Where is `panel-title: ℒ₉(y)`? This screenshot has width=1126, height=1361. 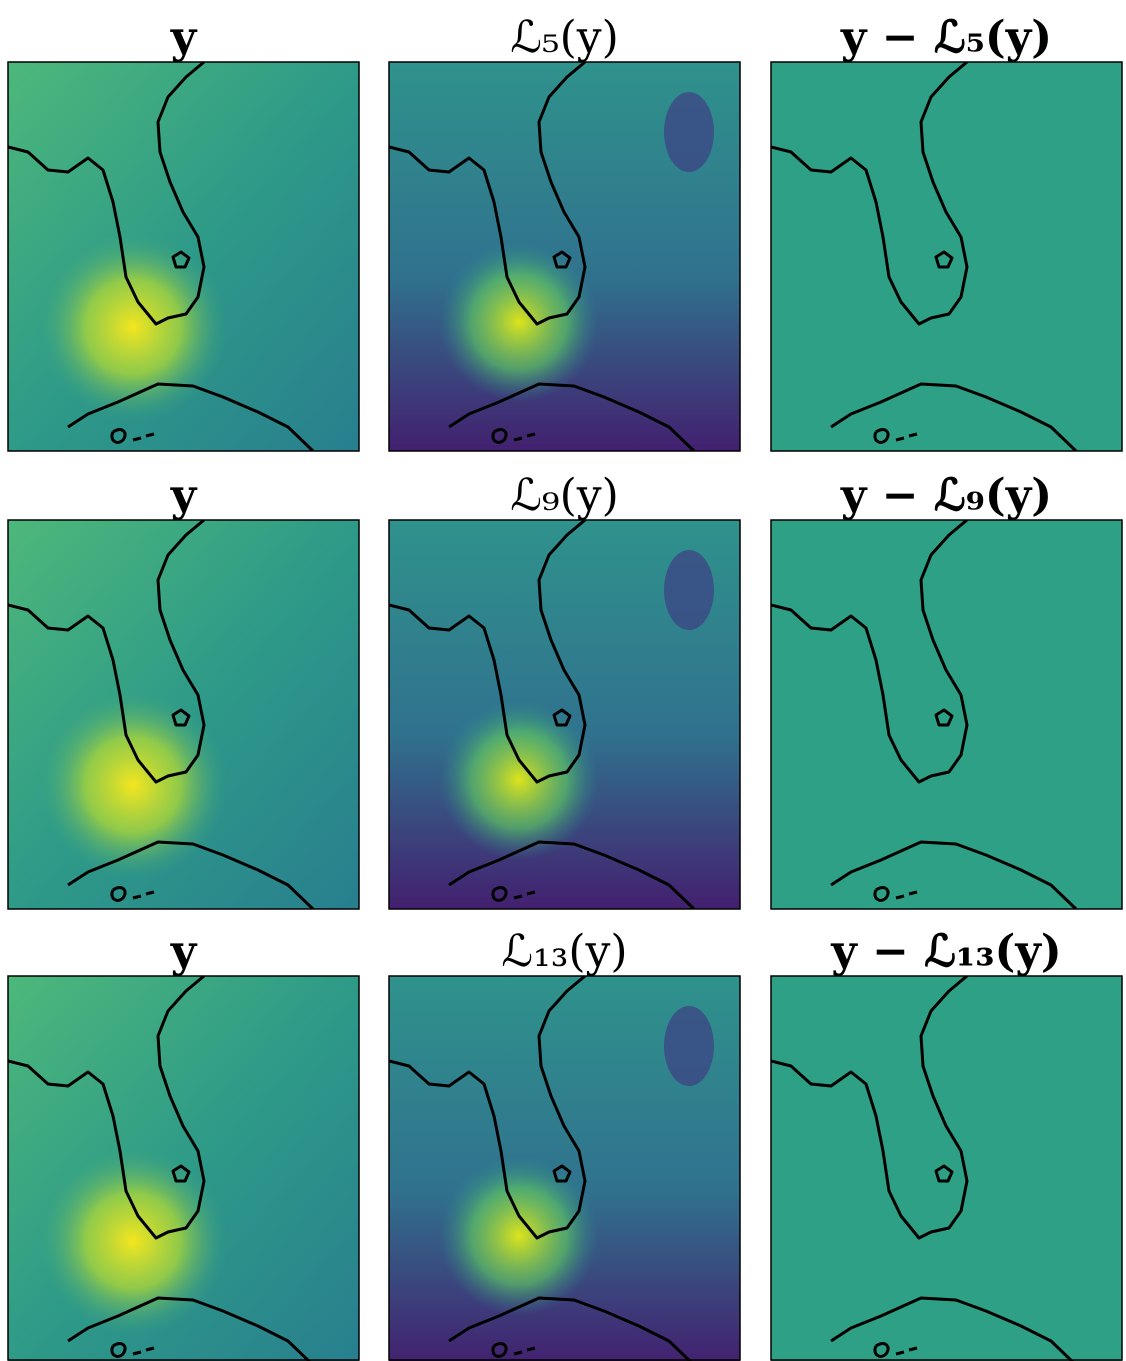
panel-title: ℒ₉(y) is located at coordinates (564, 495).